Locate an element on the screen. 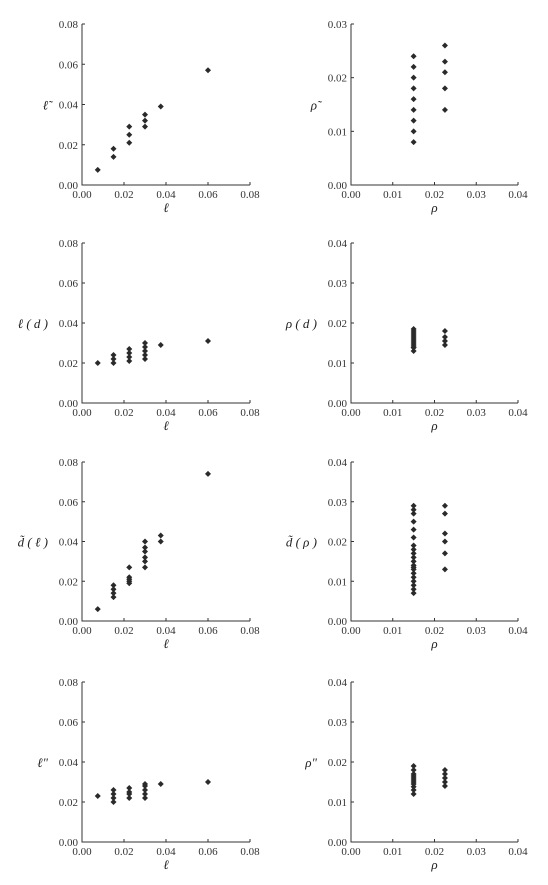 The width and height of the screenshot is (548, 885). y-axis-label: ρ" is located at coordinates (310, 762).